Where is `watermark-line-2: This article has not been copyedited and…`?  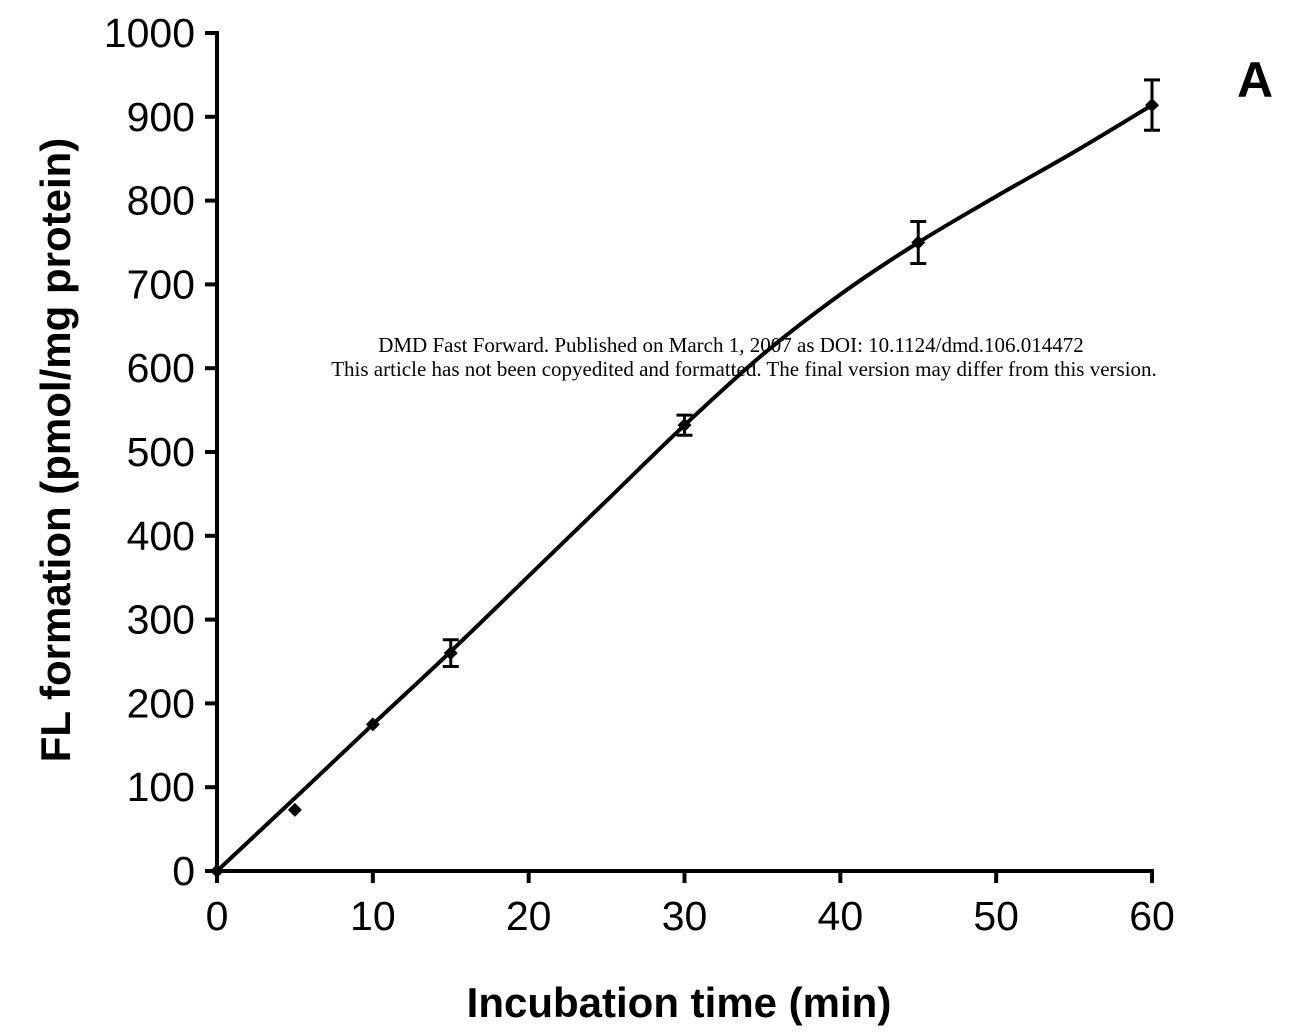
watermark-line-2: This article has not been copyedited and… is located at coordinates (744, 369).